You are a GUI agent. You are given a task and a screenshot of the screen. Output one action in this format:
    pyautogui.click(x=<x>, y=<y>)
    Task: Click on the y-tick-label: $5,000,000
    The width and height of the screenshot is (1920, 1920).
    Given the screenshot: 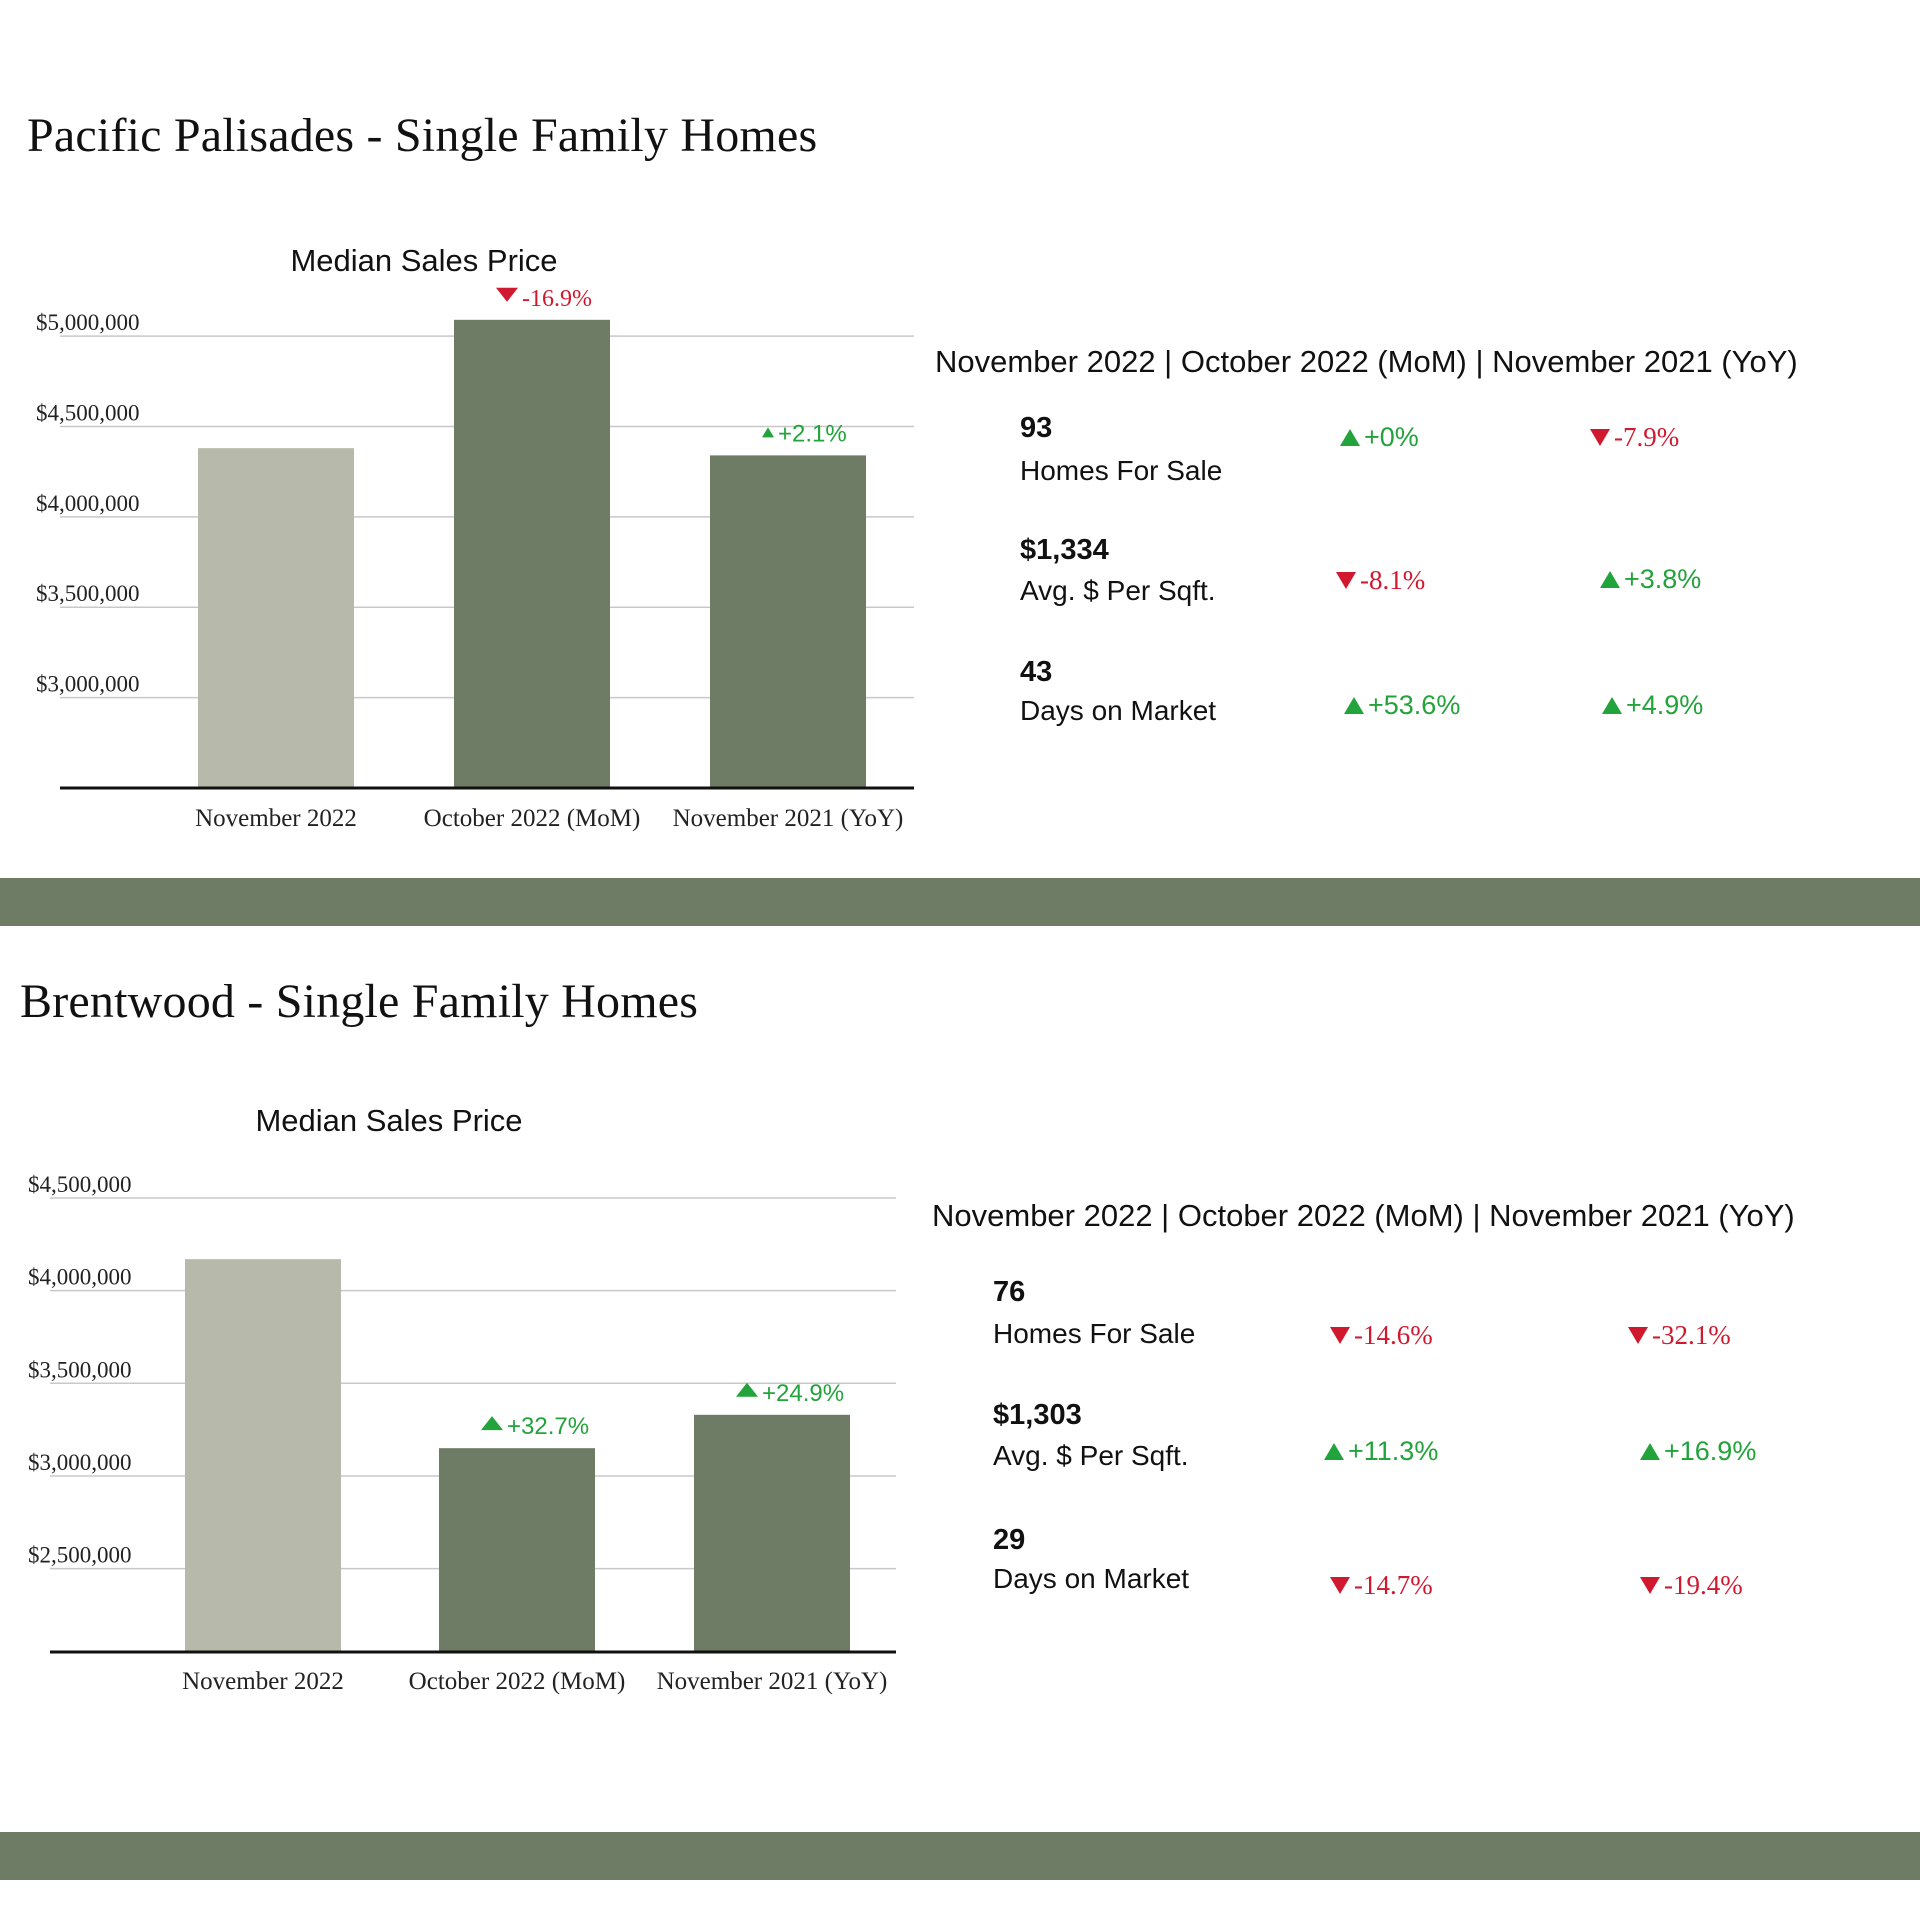 What is the action you would take?
    pyautogui.click(x=88, y=322)
    